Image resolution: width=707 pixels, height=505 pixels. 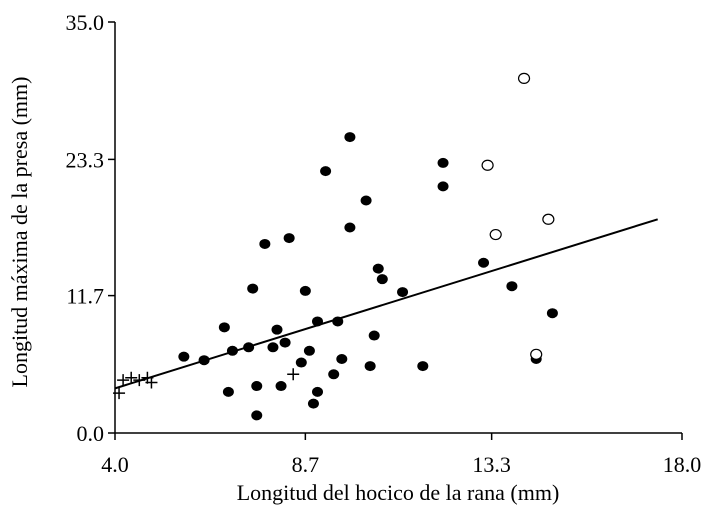 What do you see at coordinates (19, 232) in the screenshot?
I see `y-axis-title: Longitud máxima de la presa (mm)` at bounding box center [19, 232].